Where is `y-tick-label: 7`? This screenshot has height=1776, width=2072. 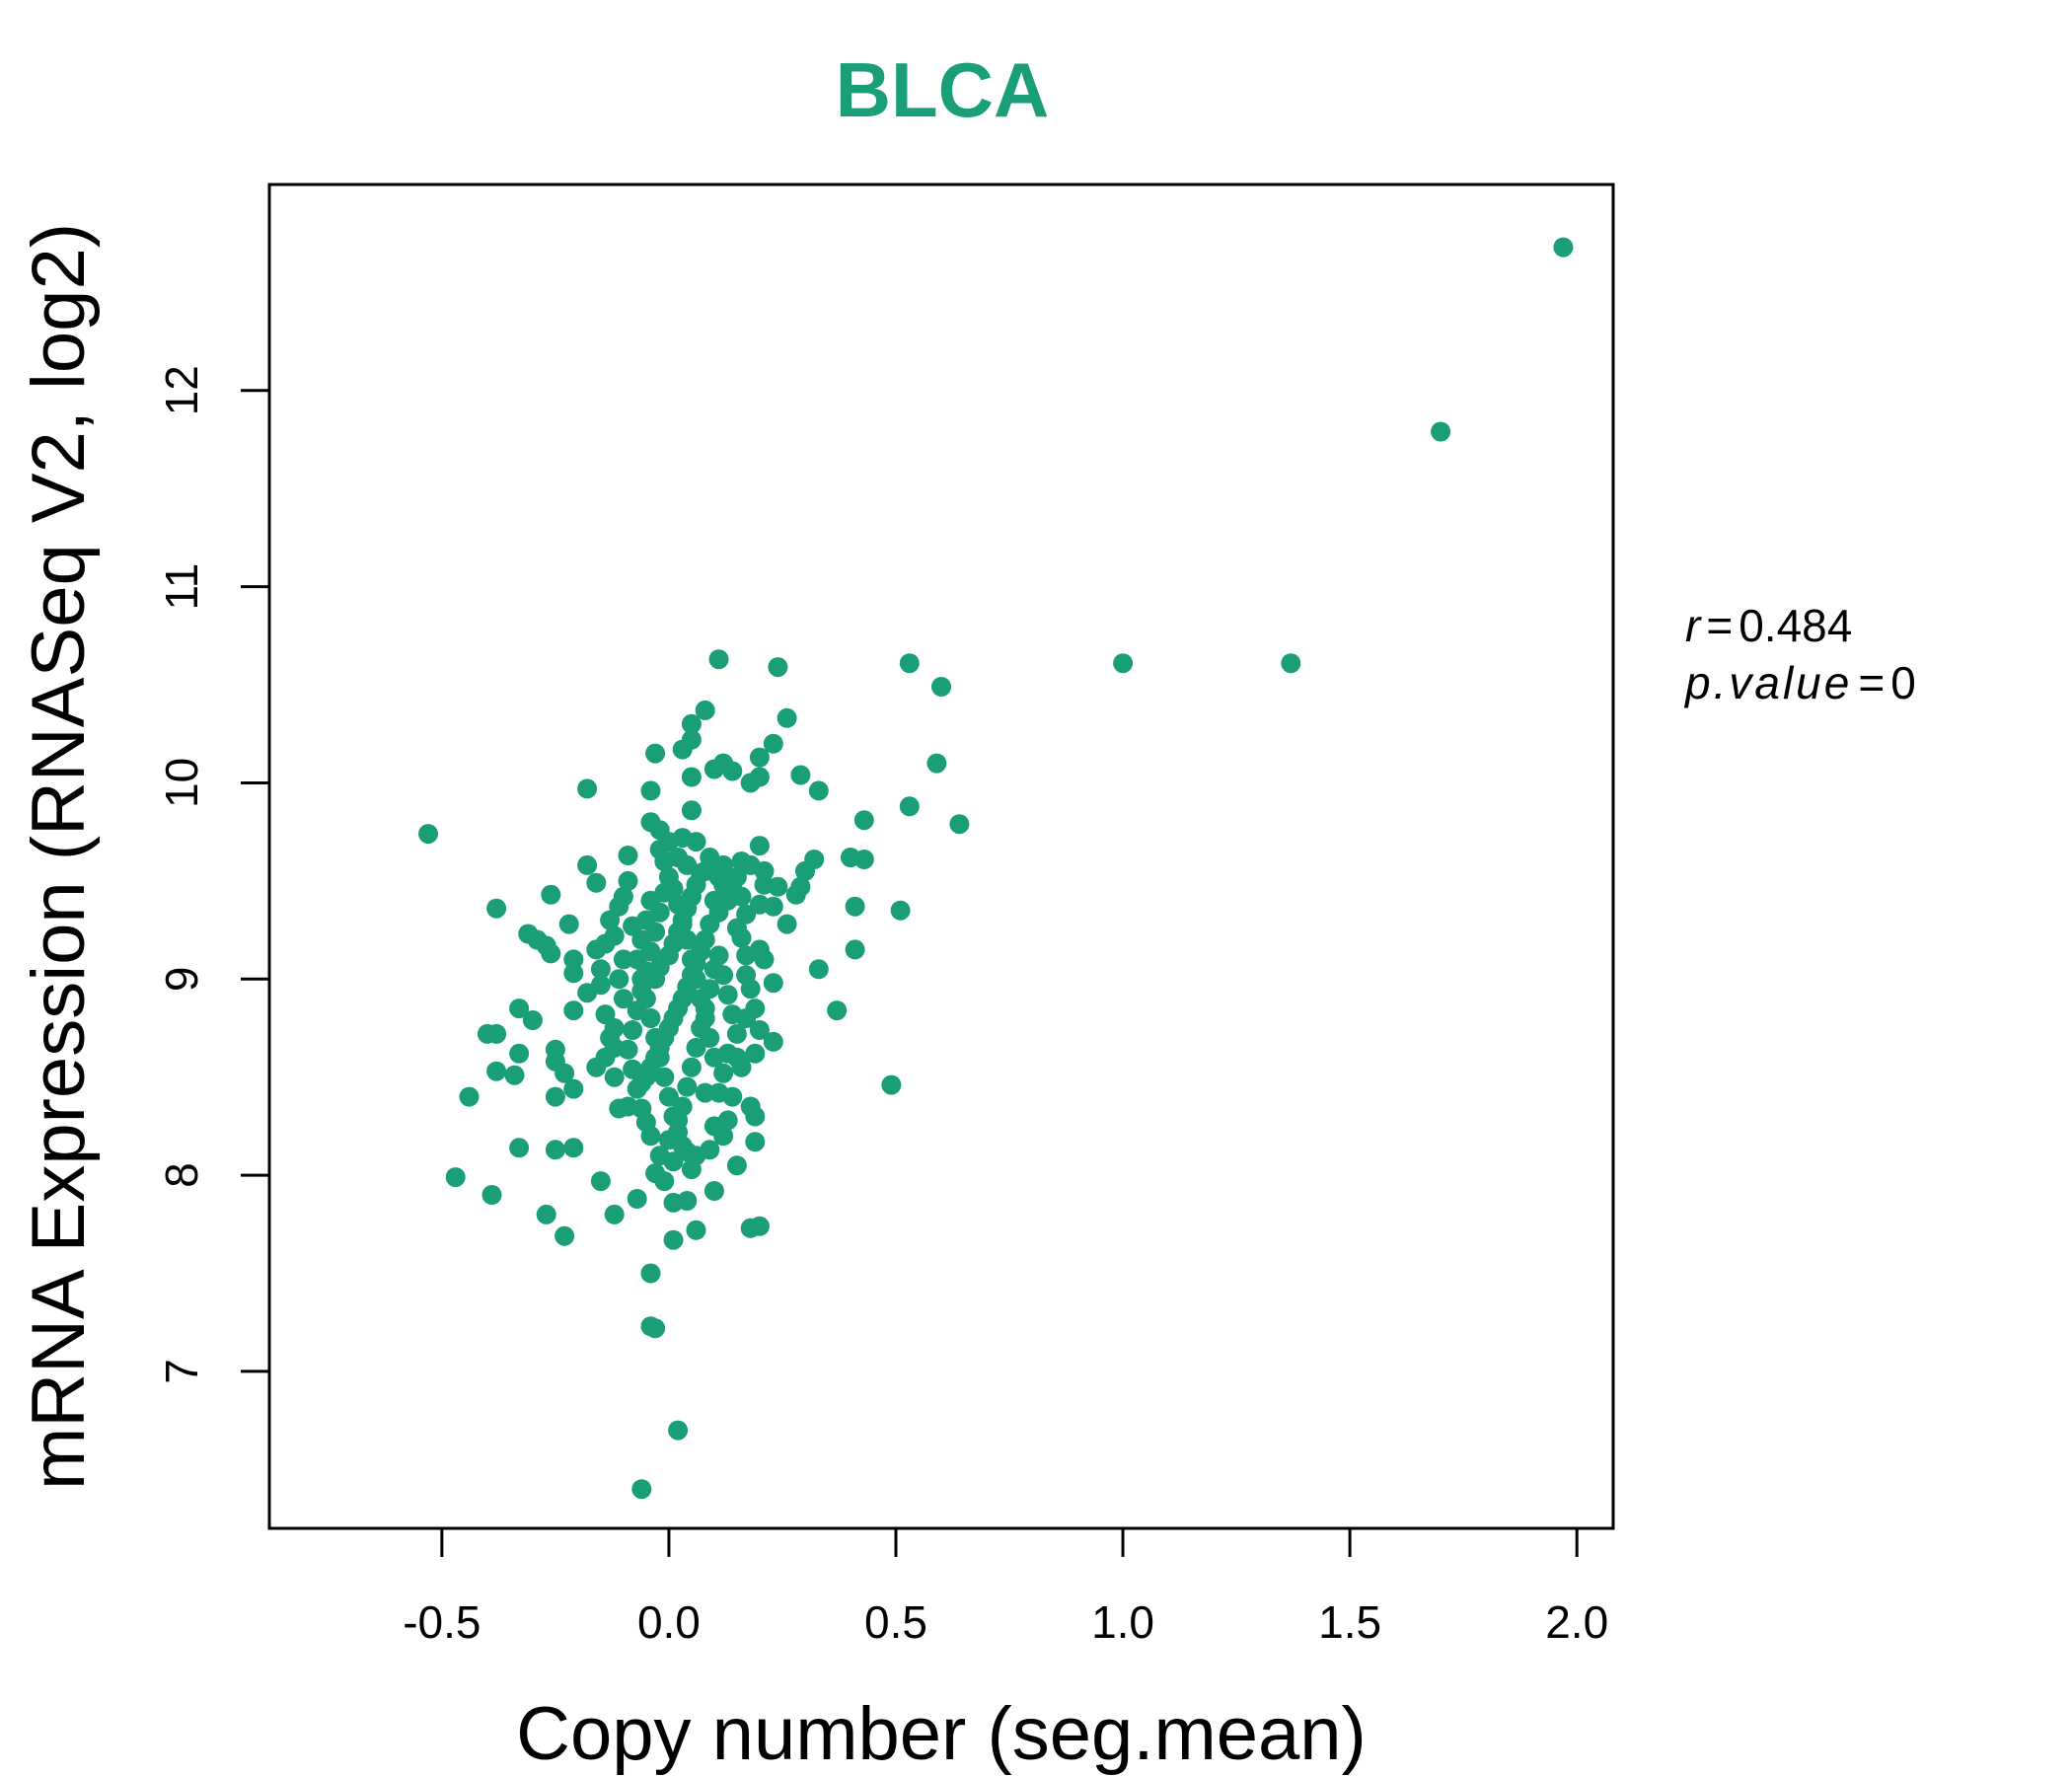 y-tick-label: 7 is located at coordinates (181, 1372).